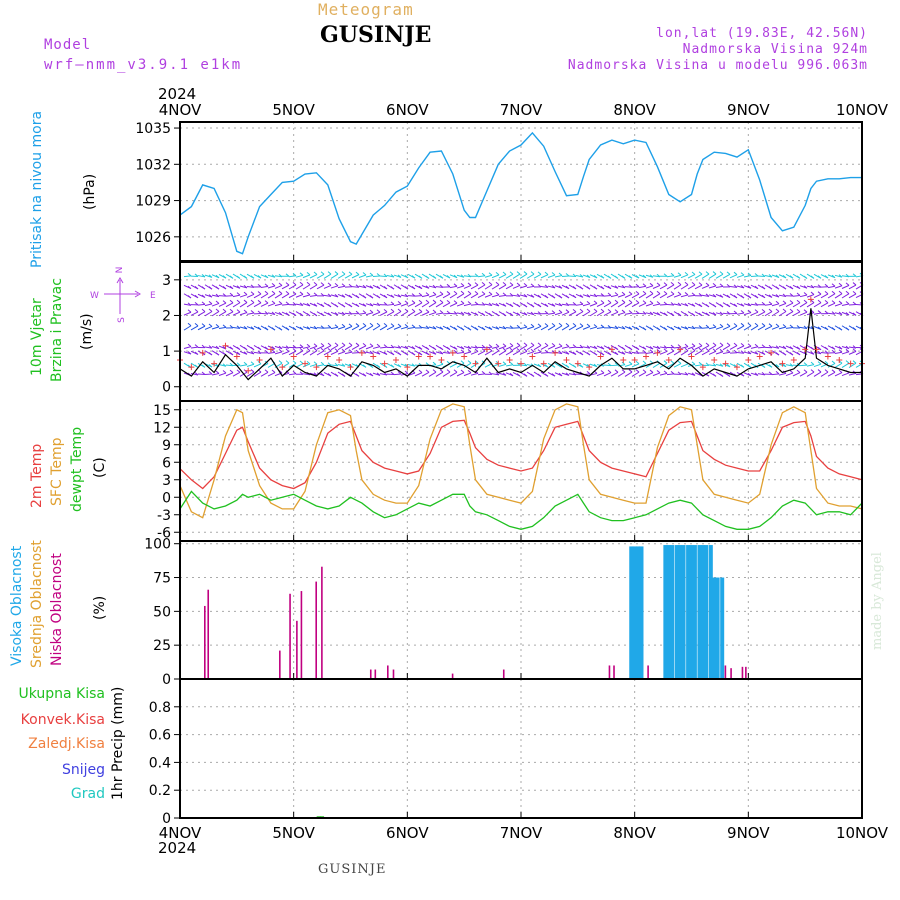 The image size is (900, 900). I want to click on y-tick-label: 12, so click(162, 428).